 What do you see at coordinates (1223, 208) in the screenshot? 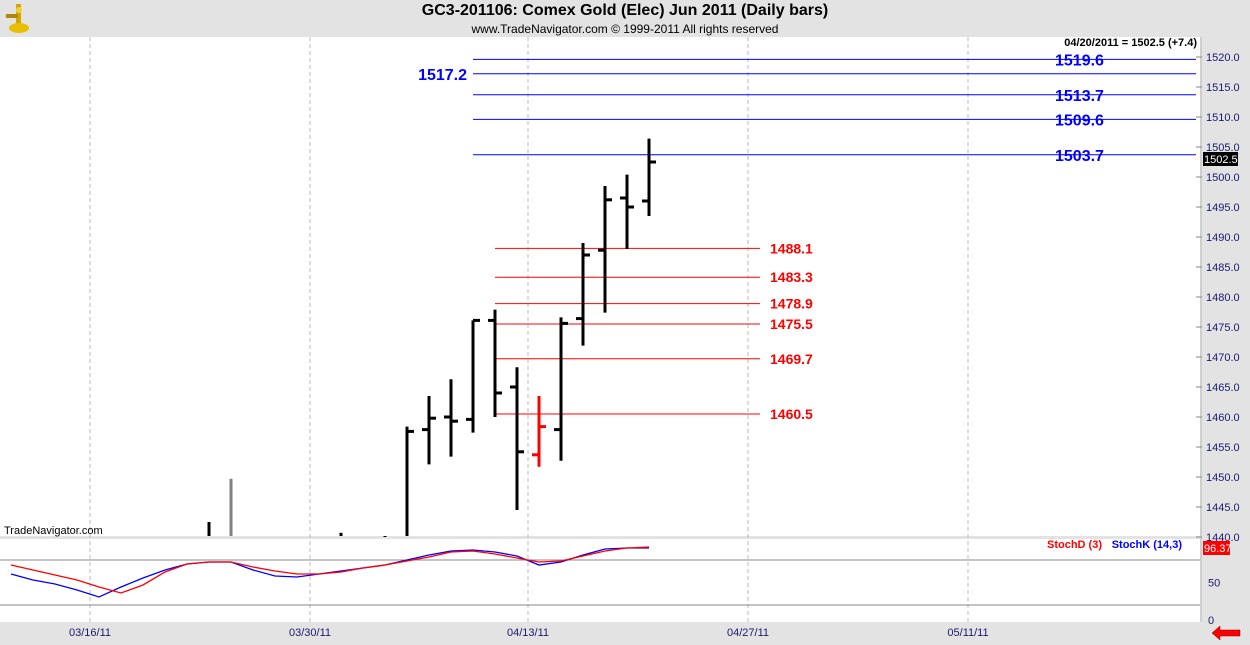
I see `price-tick-label: 1495.0` at bounding box center [1223, 208].